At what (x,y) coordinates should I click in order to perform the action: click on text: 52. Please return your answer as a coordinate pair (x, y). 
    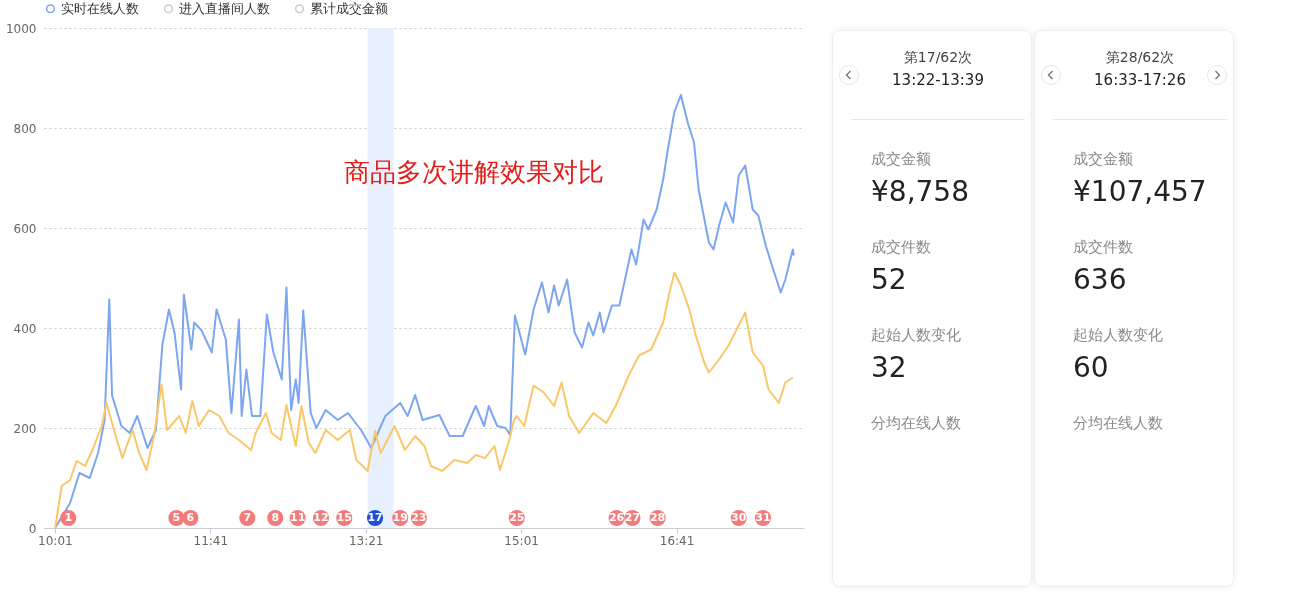
    Looking at the image, I should click on (889, 279).